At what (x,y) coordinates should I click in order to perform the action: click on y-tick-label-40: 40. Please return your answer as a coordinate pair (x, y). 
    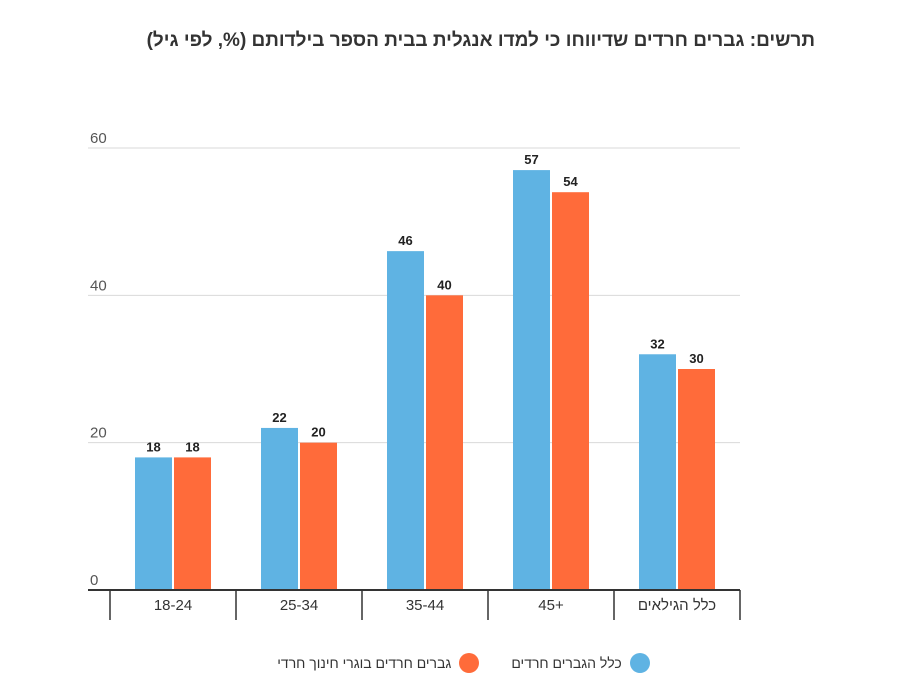
    Looking at the image, I should click on (98, 285).